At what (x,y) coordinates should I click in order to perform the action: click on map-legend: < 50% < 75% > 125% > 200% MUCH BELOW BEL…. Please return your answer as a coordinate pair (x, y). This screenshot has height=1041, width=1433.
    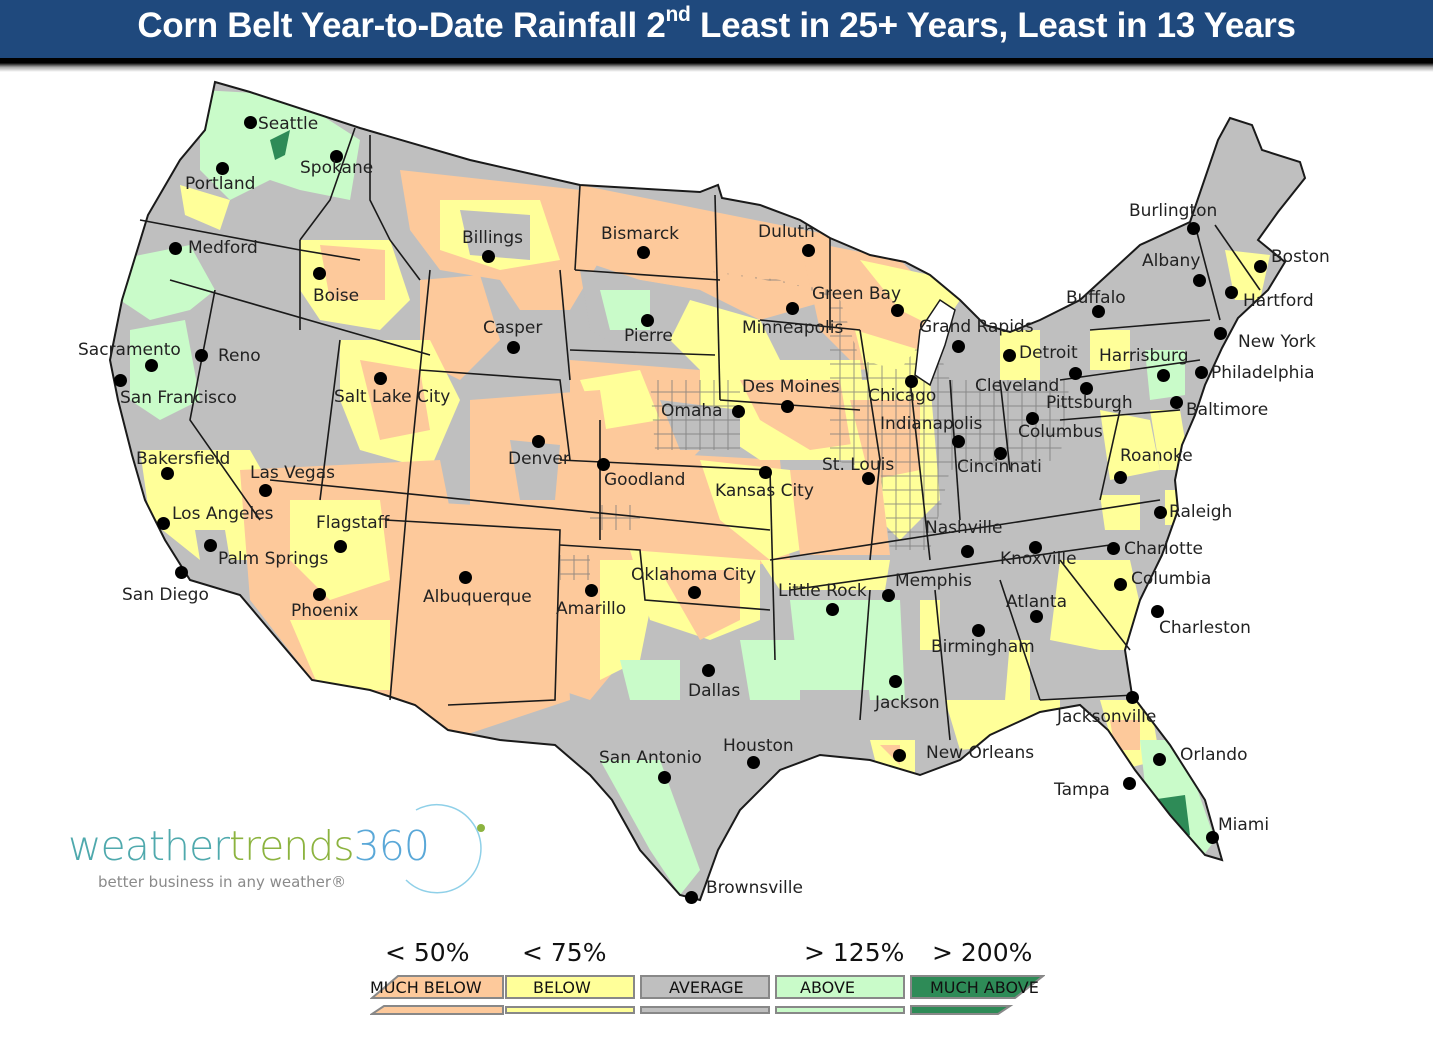
    Looking at the image, I should click on (716, 985).